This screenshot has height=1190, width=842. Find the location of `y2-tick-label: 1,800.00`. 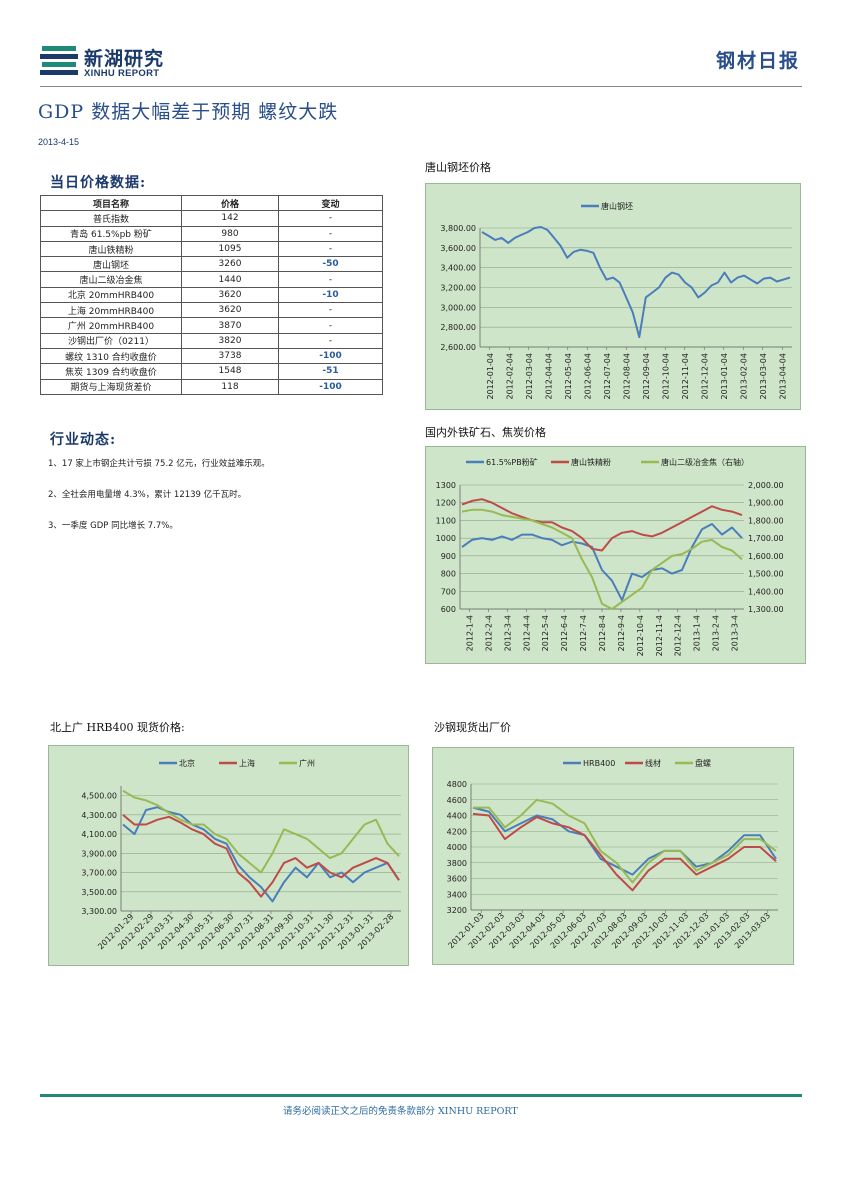

y2-tick-label: 1,800.00 is located at coordinates (766, 520).